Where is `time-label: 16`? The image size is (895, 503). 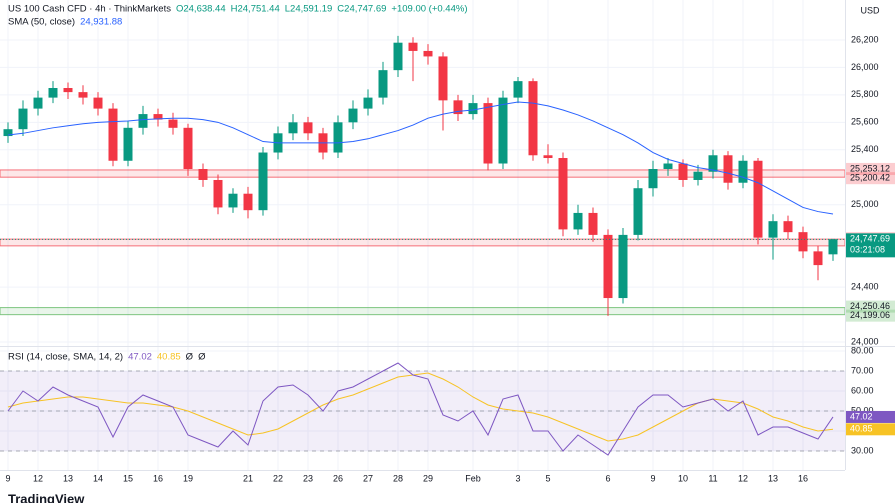
time-label: 16 is located at coordinates (158, 478).